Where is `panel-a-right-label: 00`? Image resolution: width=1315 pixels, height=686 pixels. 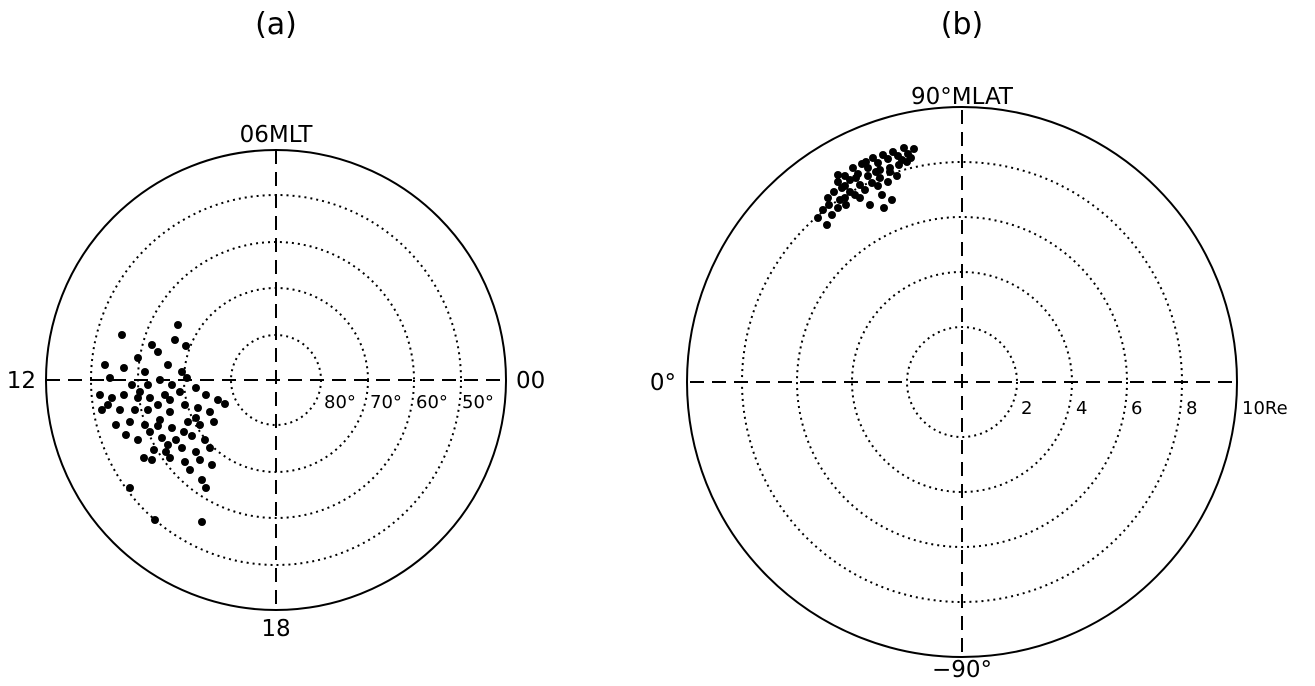 panel-a-right-label: 00 is located at coordinates (530, 381).